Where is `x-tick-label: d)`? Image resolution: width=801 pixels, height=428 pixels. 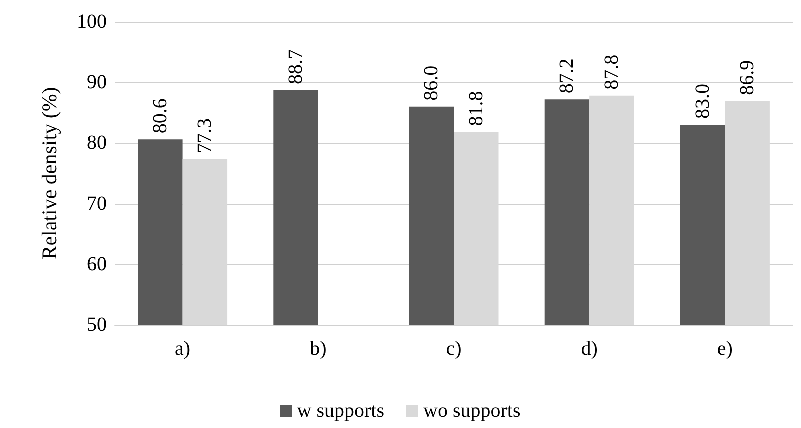 x-tick-label: d) is located at coordinates (589, 349).